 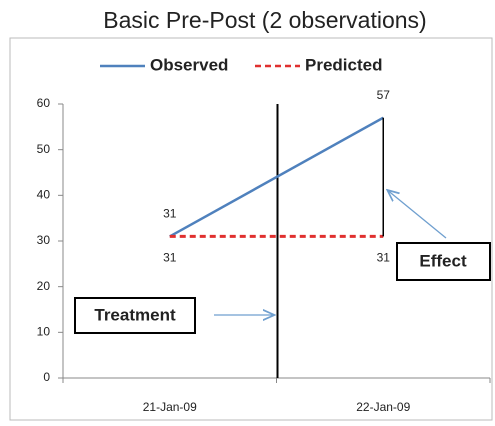 What do you see at coordinates (189, 64) in the screenshot?
I see `legend-label: Observed` at bounding box center [189, 64].